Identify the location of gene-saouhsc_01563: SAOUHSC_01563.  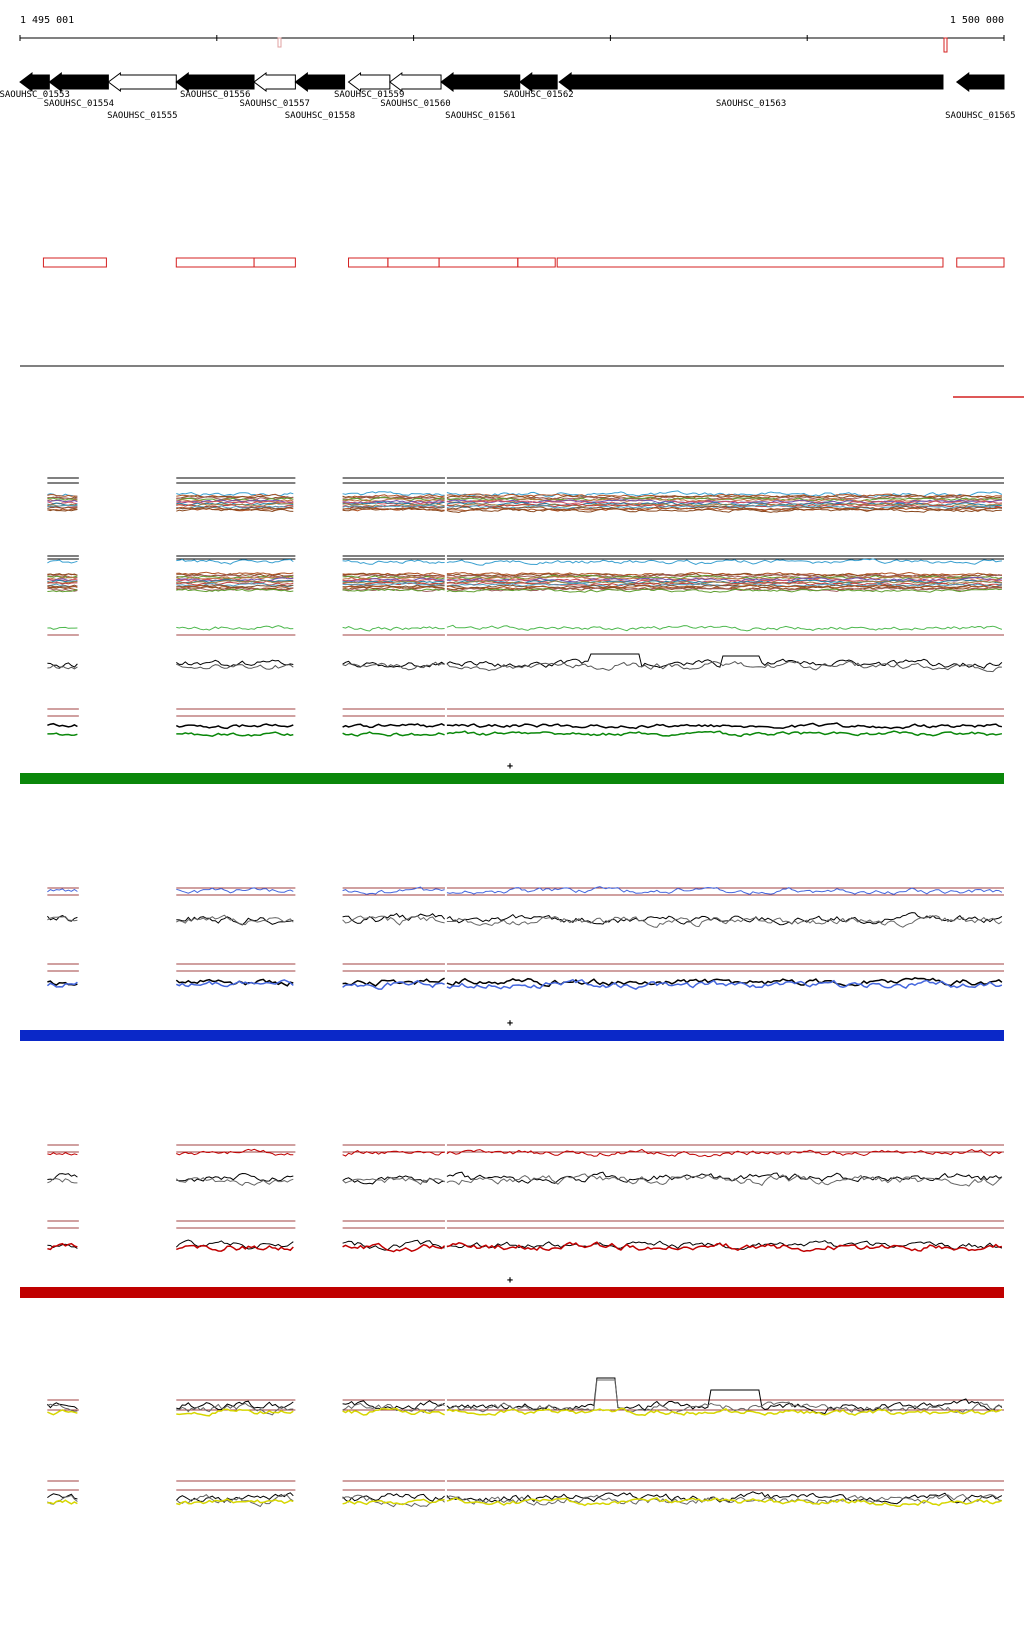
(751, 90).